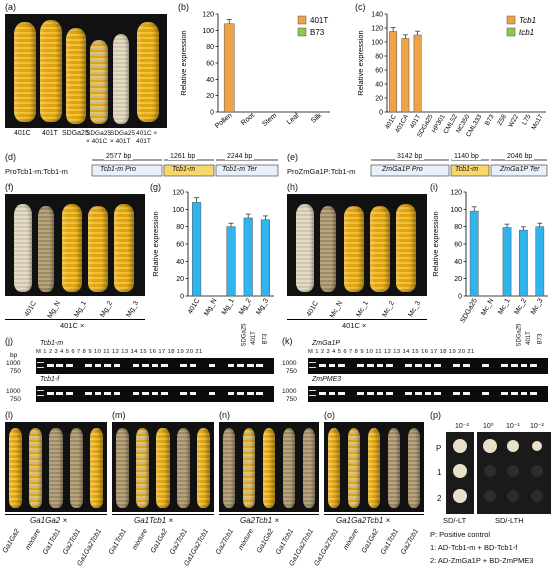 This screenshot has height=583, width=554. I want to click on gel-image, so click(428, 394).